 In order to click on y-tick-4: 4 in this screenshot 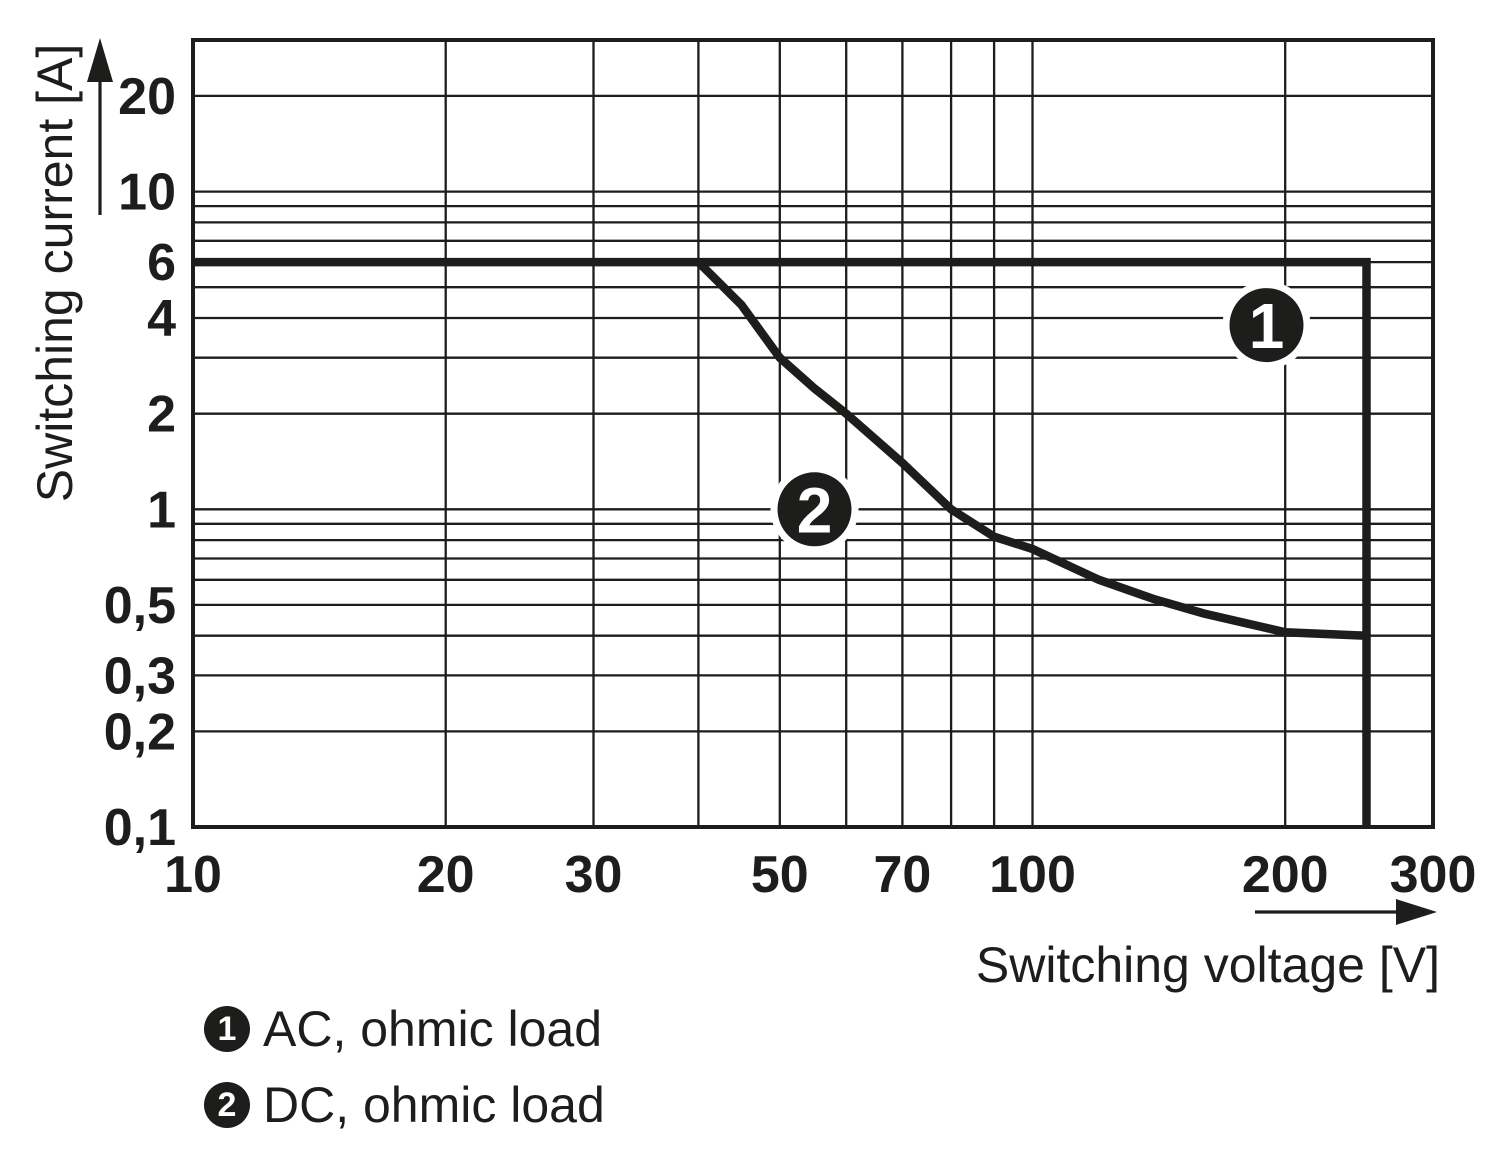, I will do `click(161, 319)`.